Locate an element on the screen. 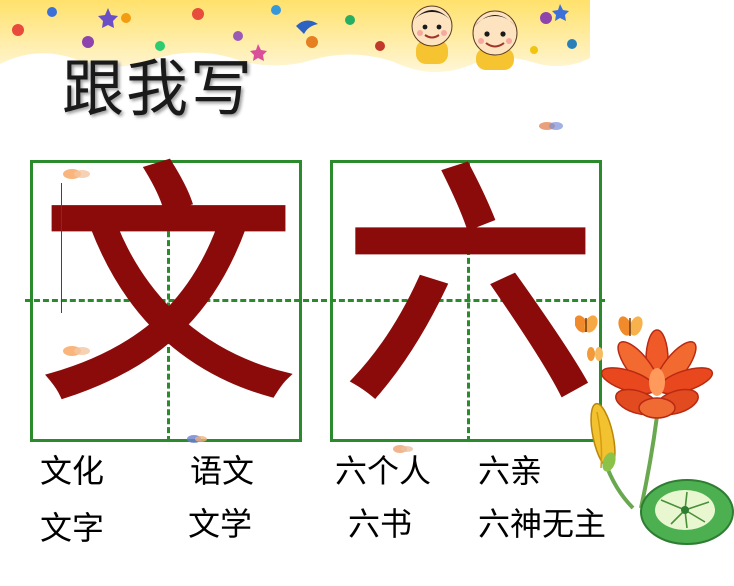 Image resolution: width=734 pixels, height=586 pixels. flower-illustration-icon is located at coordinates (654, 430).